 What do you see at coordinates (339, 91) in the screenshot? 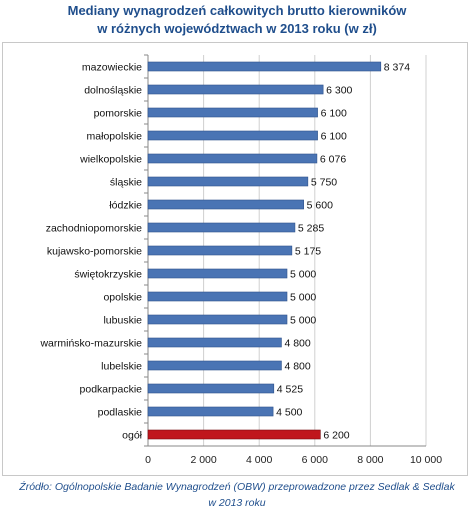
I see `data-label: 6 300` at bounding box center [339, 91].